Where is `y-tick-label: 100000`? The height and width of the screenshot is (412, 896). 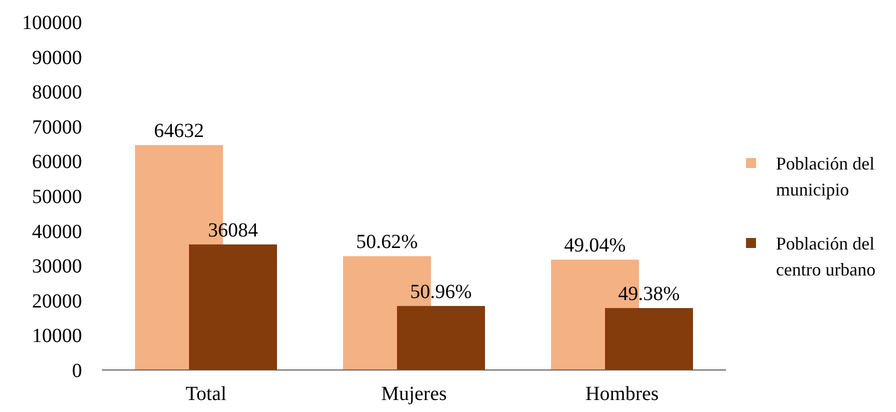
y-tick-label: 100000 is located at coordinates (52, 23).